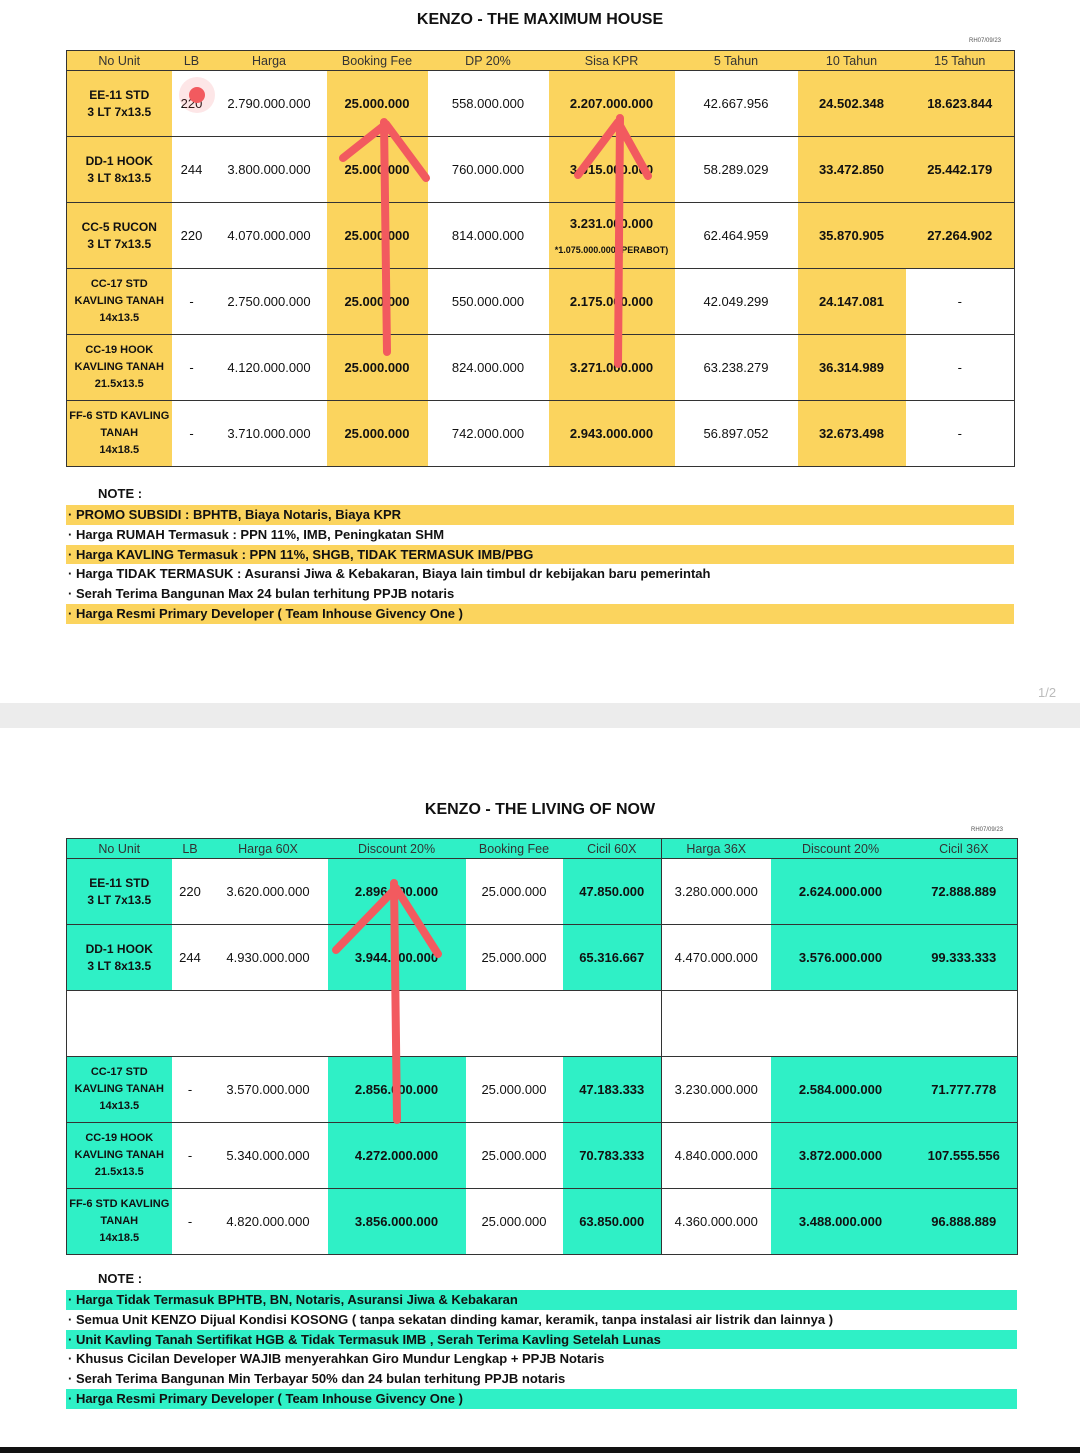 The height and width of the screenshot is (1453, 1080). I want to click on note-title: NOTE :, so click(120, 1278).